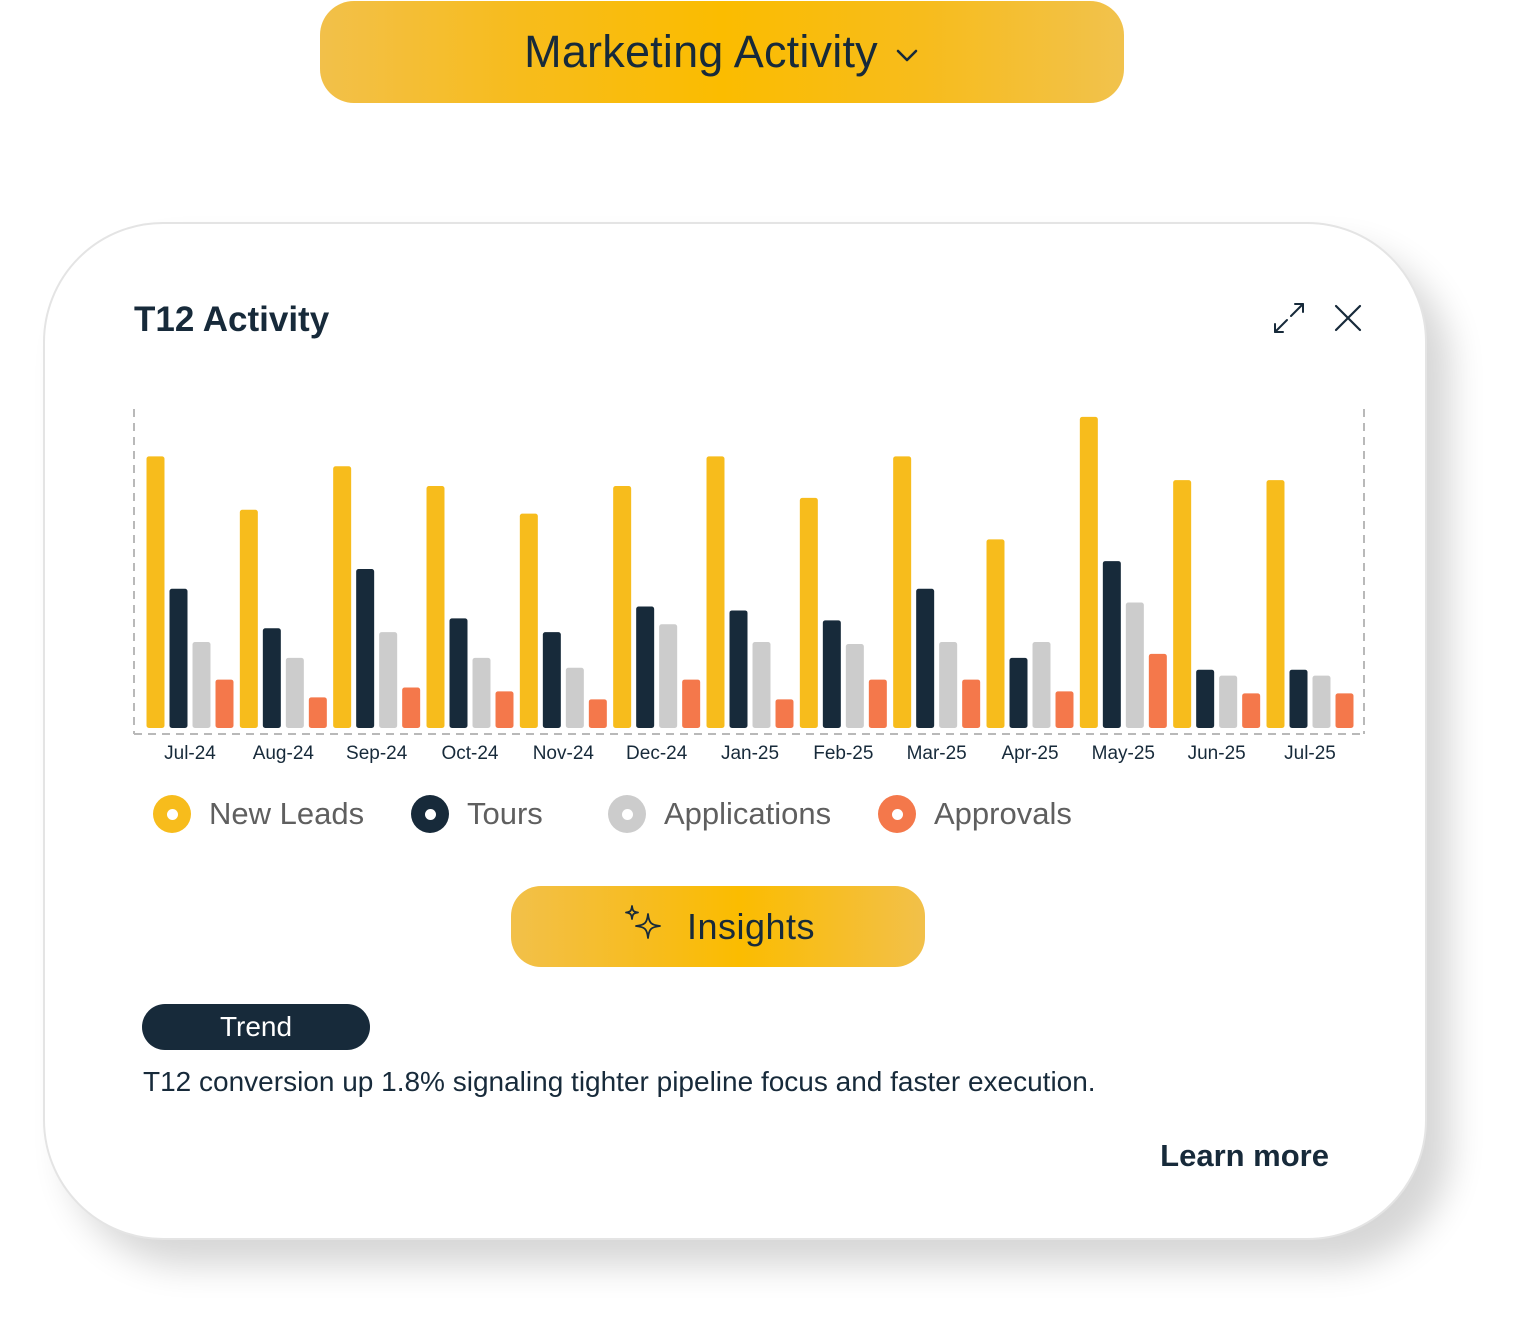 The width and height of the screenshot is (1518, 1325). I want to click on legend-item-approvals: Approvals, so click(975, 814).